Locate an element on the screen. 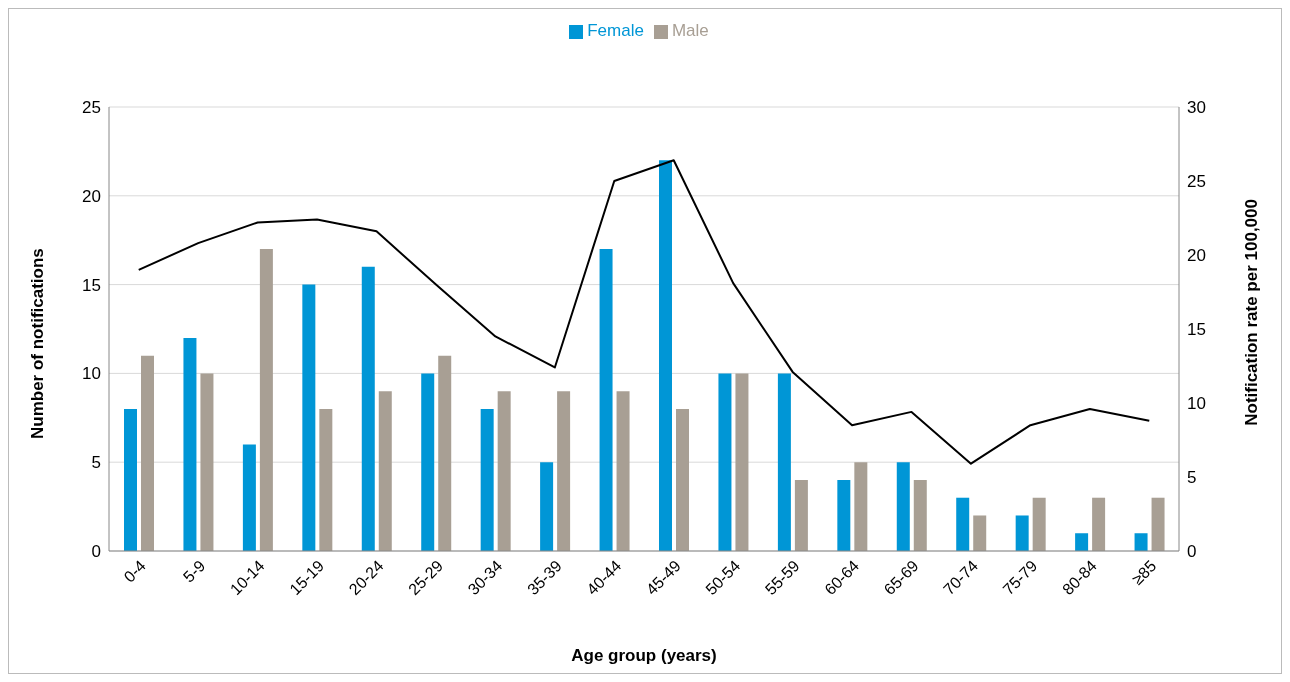 The image size is (1290, 682). y2-tick-label: 30 is located at coordinates (1196, 108).